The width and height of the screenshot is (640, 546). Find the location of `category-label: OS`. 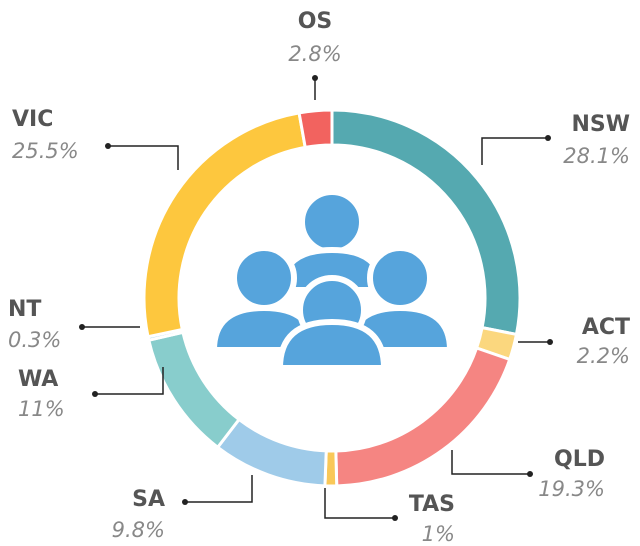

category-label: OS is located at coordinates (315, 21).